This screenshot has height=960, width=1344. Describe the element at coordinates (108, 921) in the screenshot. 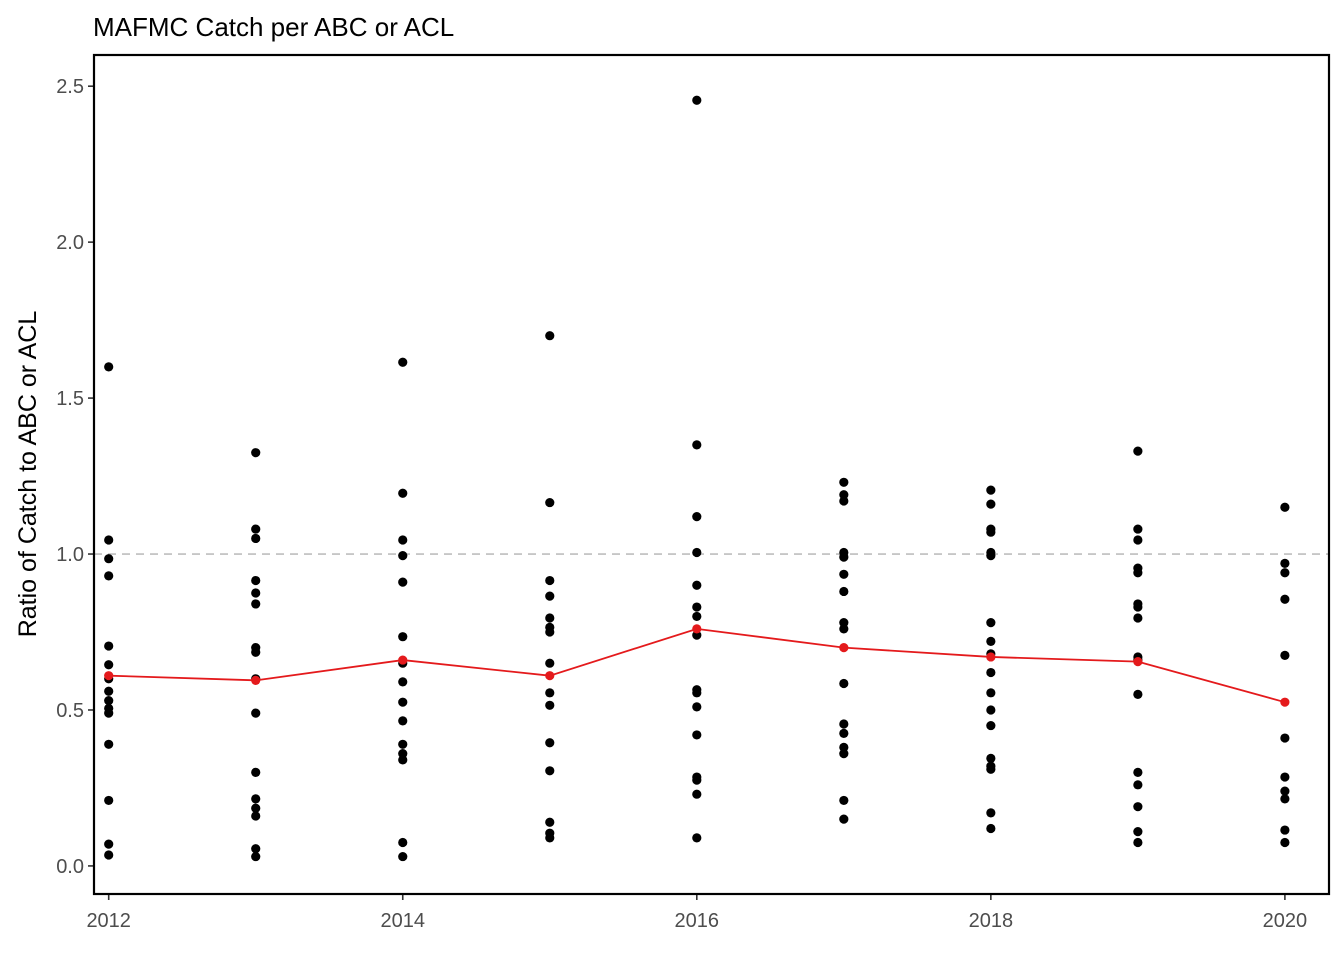

I see `x-tick-label: 2012` at that location.